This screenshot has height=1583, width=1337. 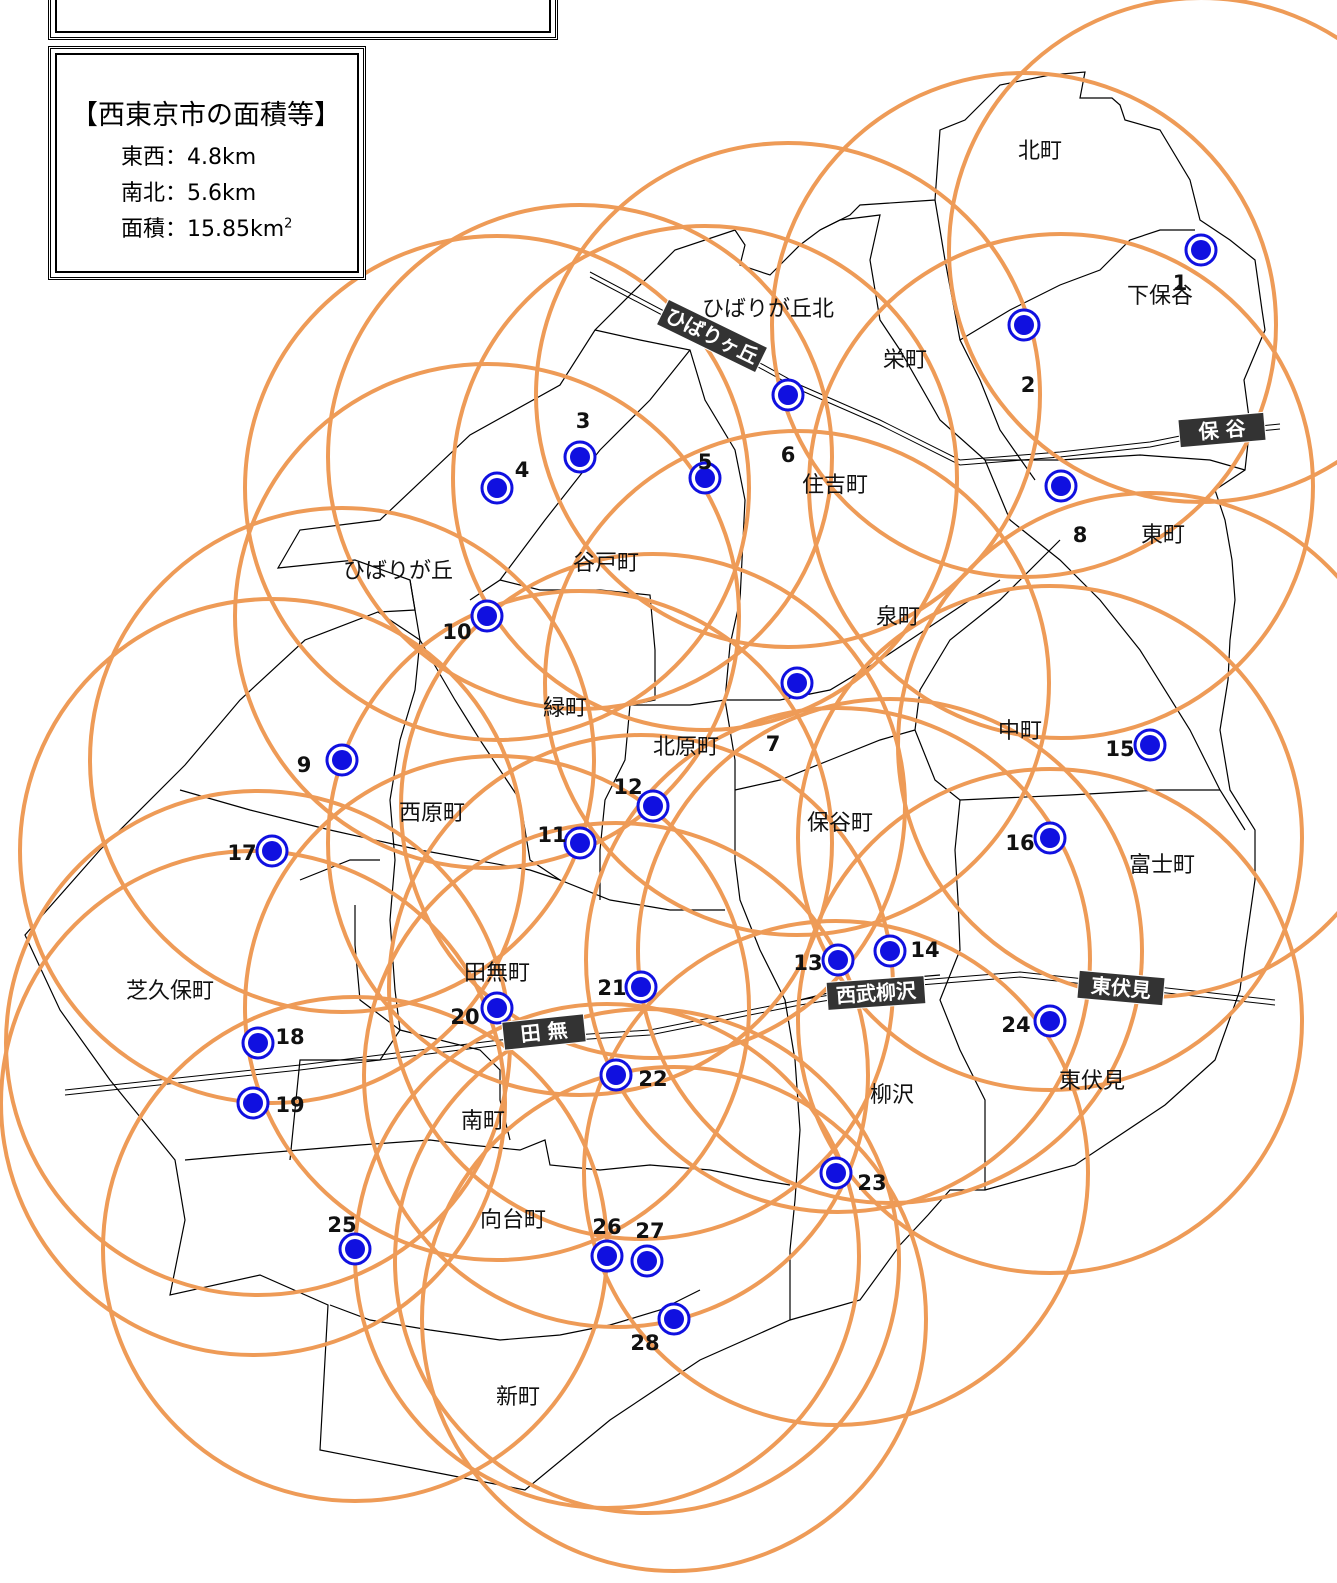 What do you see at coordinates (583, 421) in the screenshot?
I see `site-number-3: 3` at bounding box center [583, 421].